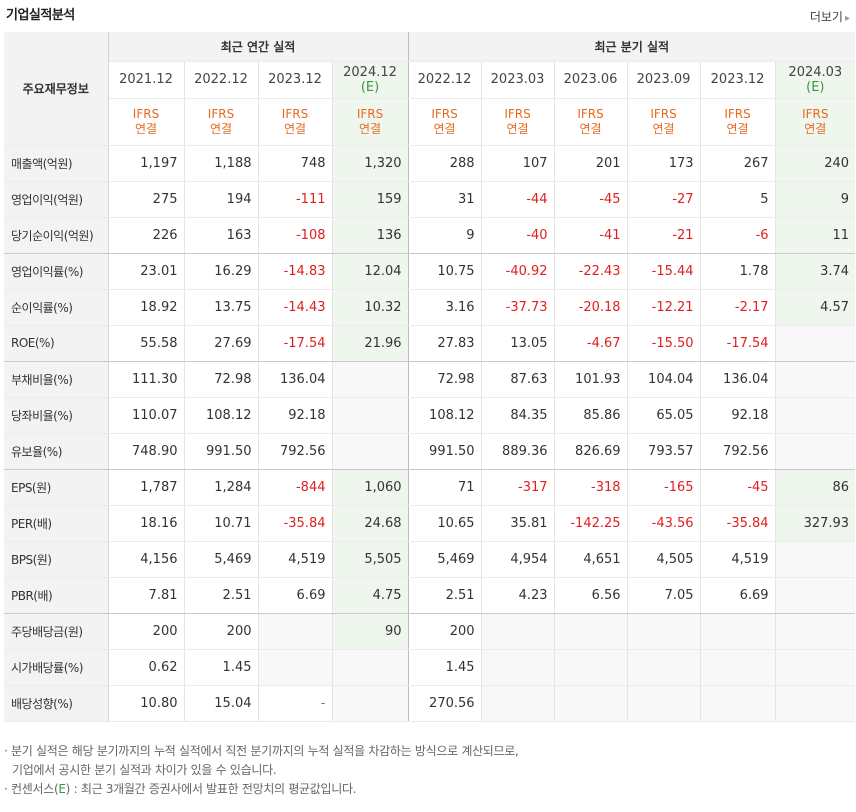  I want to click on more-link: 더보기 ▸, so click(830, 16).